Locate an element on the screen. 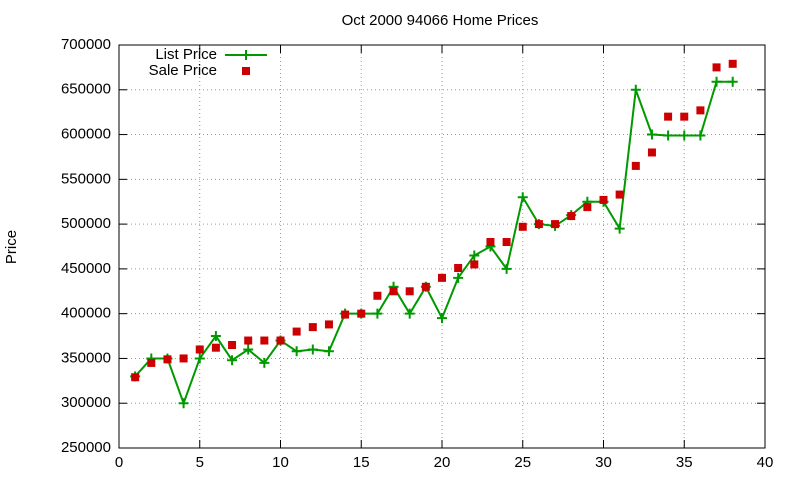 The width and height of the screenshot is (800, 480). y-tick-label: 400000 is located at coordinates (86, 313).